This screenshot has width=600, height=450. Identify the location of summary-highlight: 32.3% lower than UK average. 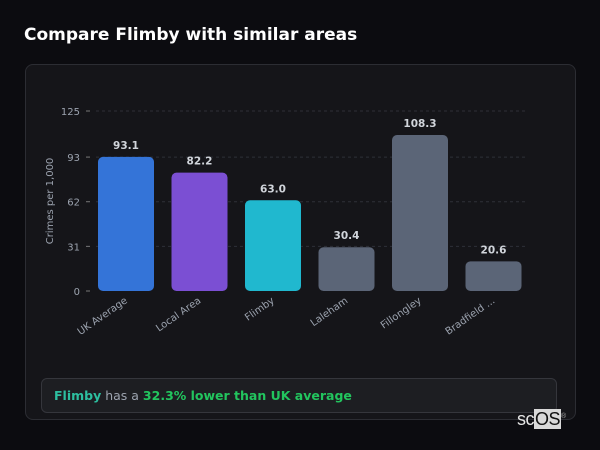
(247, 395).